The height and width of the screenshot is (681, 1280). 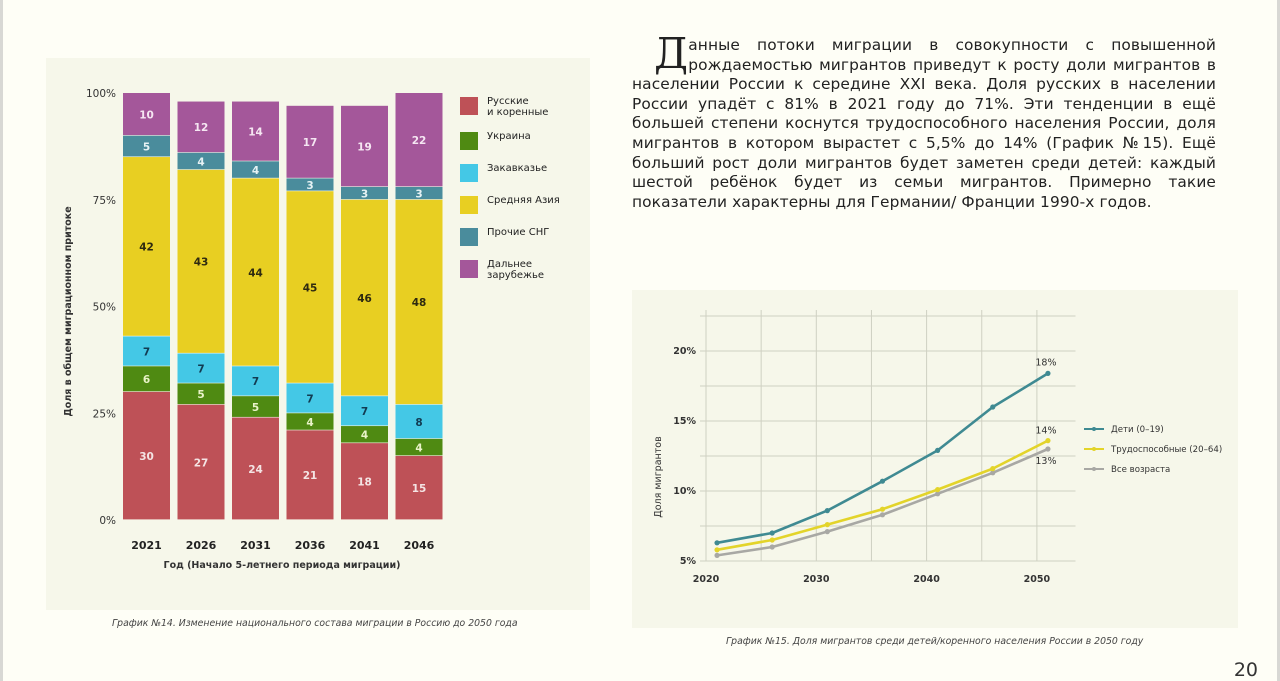 I want to click on bar-value-label: 42, so click(x=146, y=248).